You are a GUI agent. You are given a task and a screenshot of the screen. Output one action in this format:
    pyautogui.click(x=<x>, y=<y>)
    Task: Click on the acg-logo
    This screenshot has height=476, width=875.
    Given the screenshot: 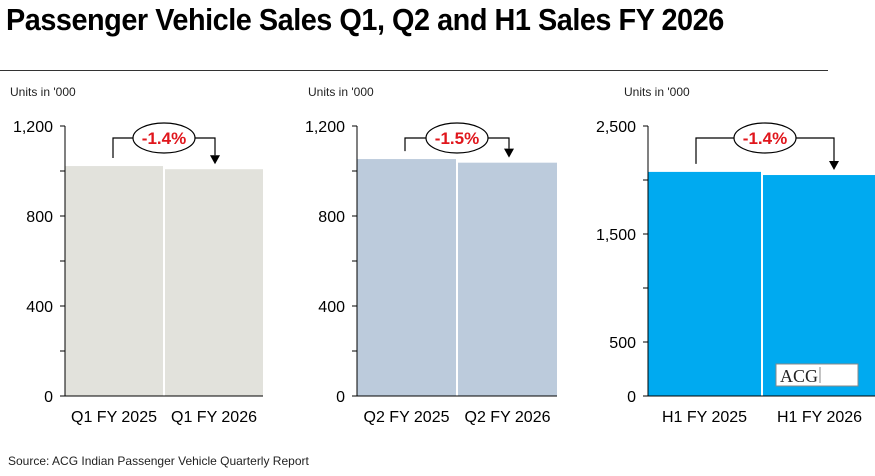 What is the action you would take?
    pyautogui.click(x=817, y=375)
    